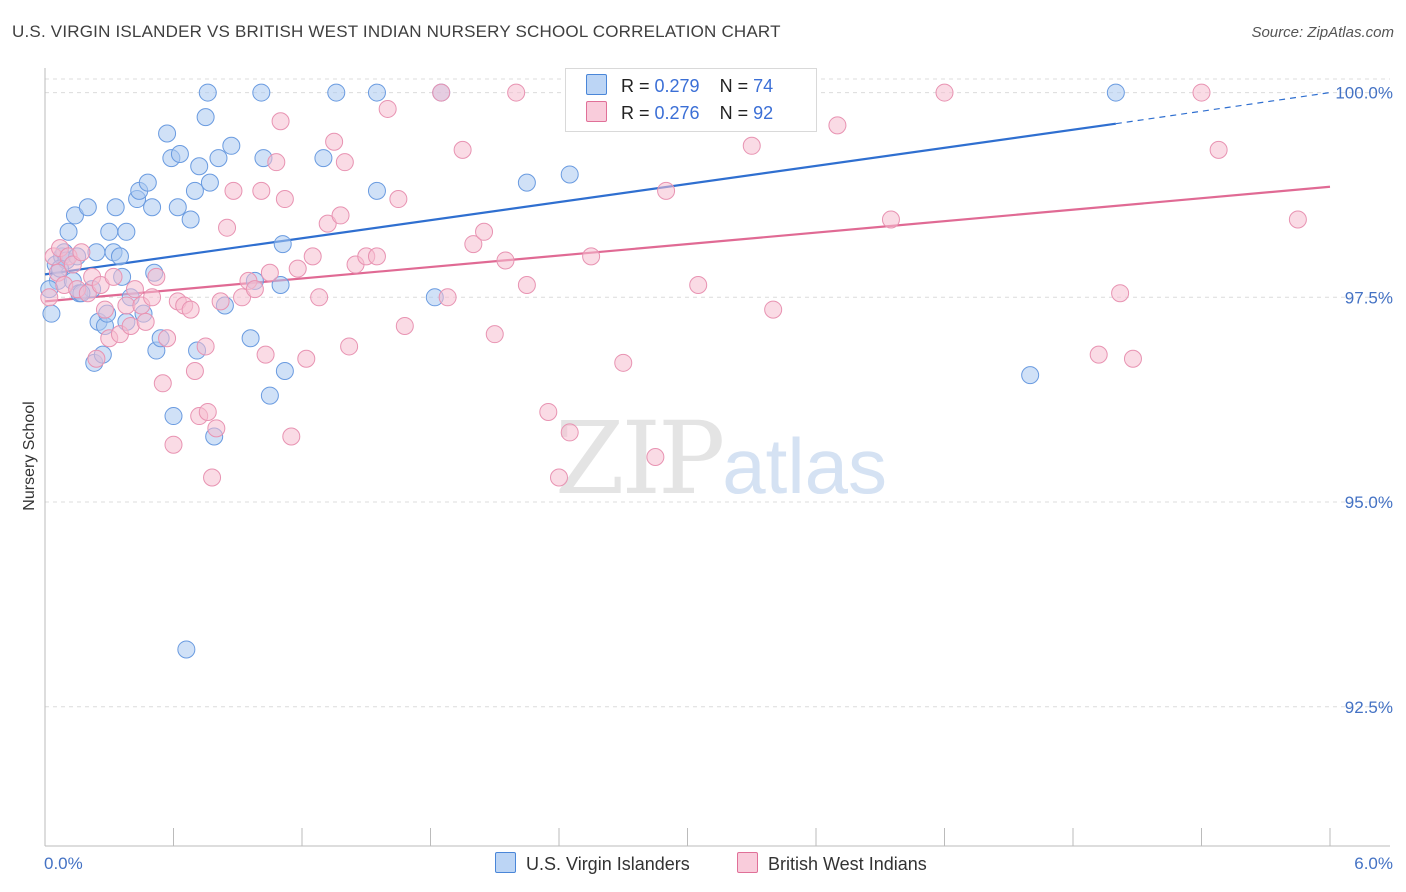 The width and height of the screenshot is (1406, 892). Describe the element at coordinates (687, 244) in the screenshot. I see `trendline-british-west-indians` at that location.